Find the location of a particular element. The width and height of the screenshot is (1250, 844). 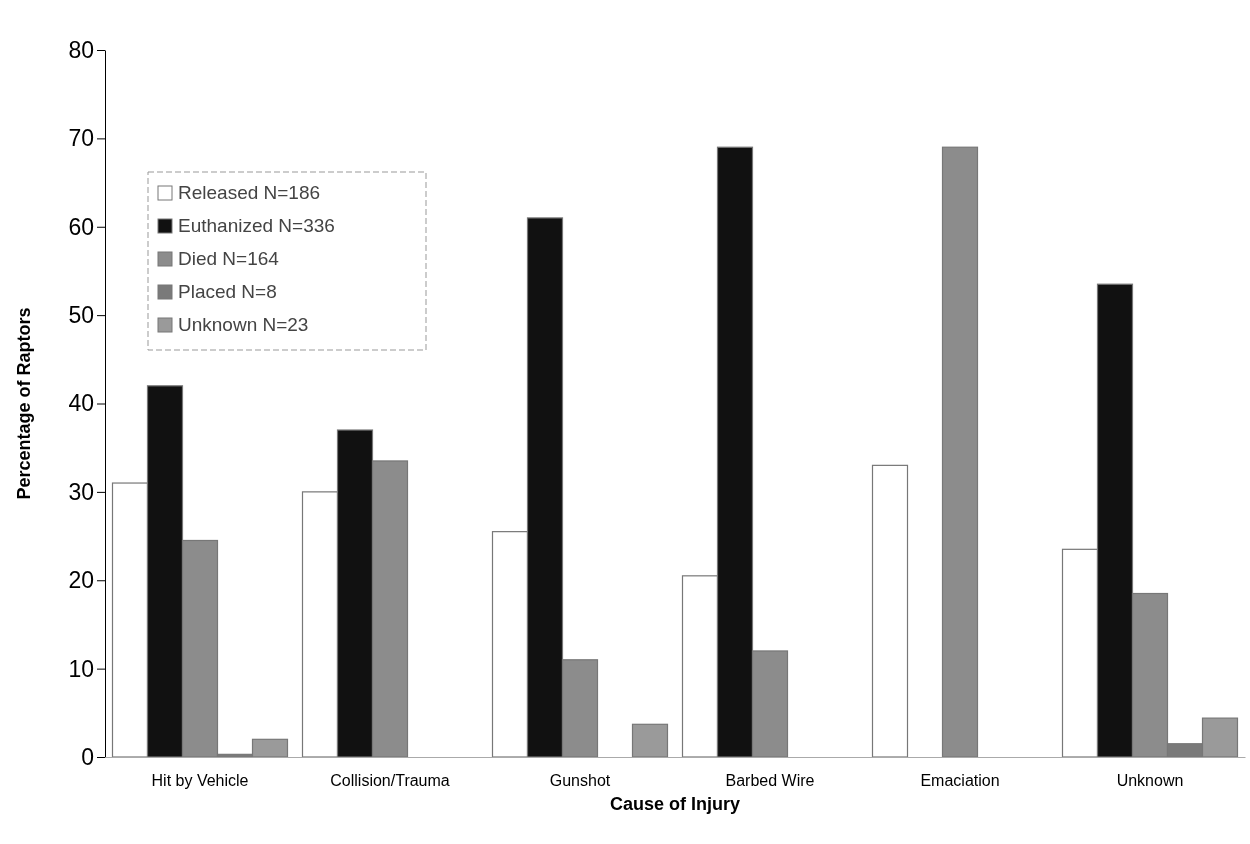

legend-label: Placed N=8 is located at coordinates (227, 291).